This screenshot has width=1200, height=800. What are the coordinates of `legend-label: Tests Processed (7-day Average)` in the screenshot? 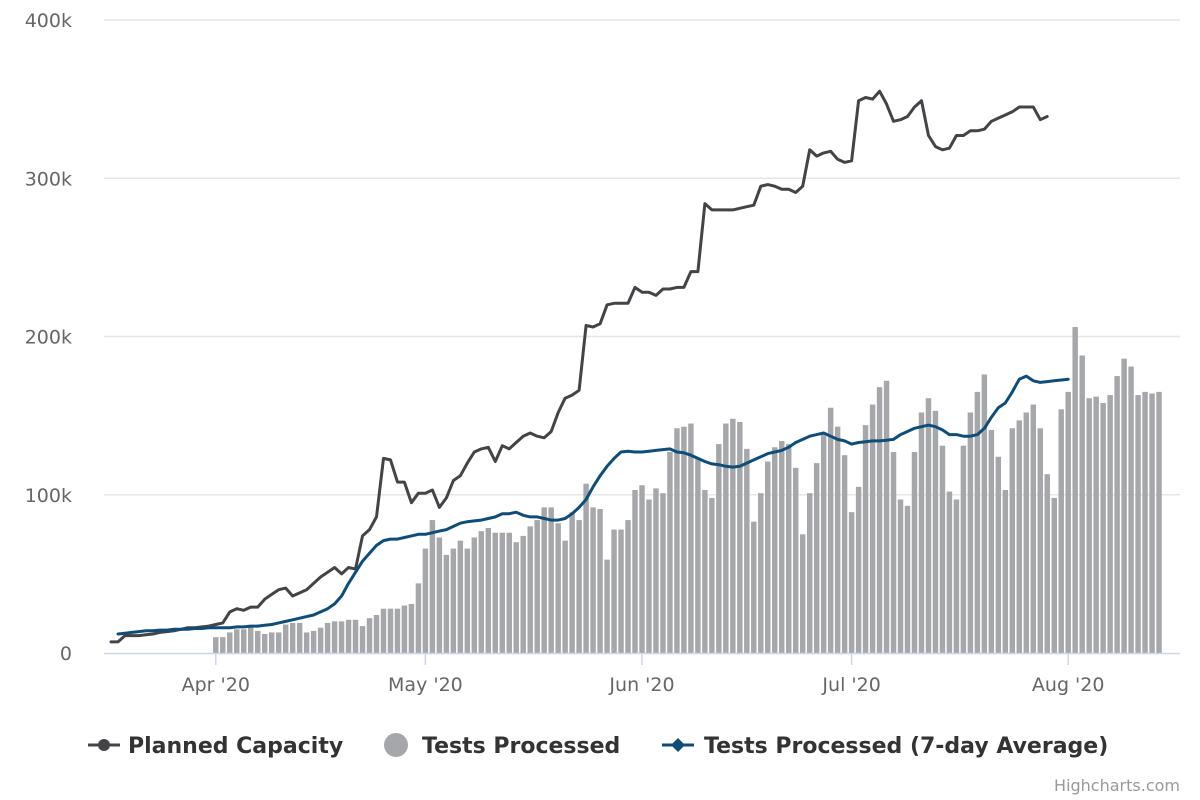 It's located at (906, 746).